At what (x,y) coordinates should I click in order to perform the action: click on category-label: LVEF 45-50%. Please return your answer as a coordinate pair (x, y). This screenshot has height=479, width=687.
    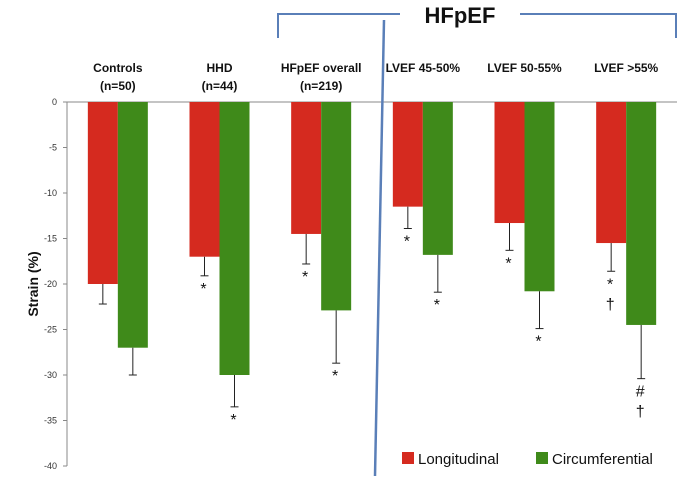
    Looking at the image, I should click on (423, 68).